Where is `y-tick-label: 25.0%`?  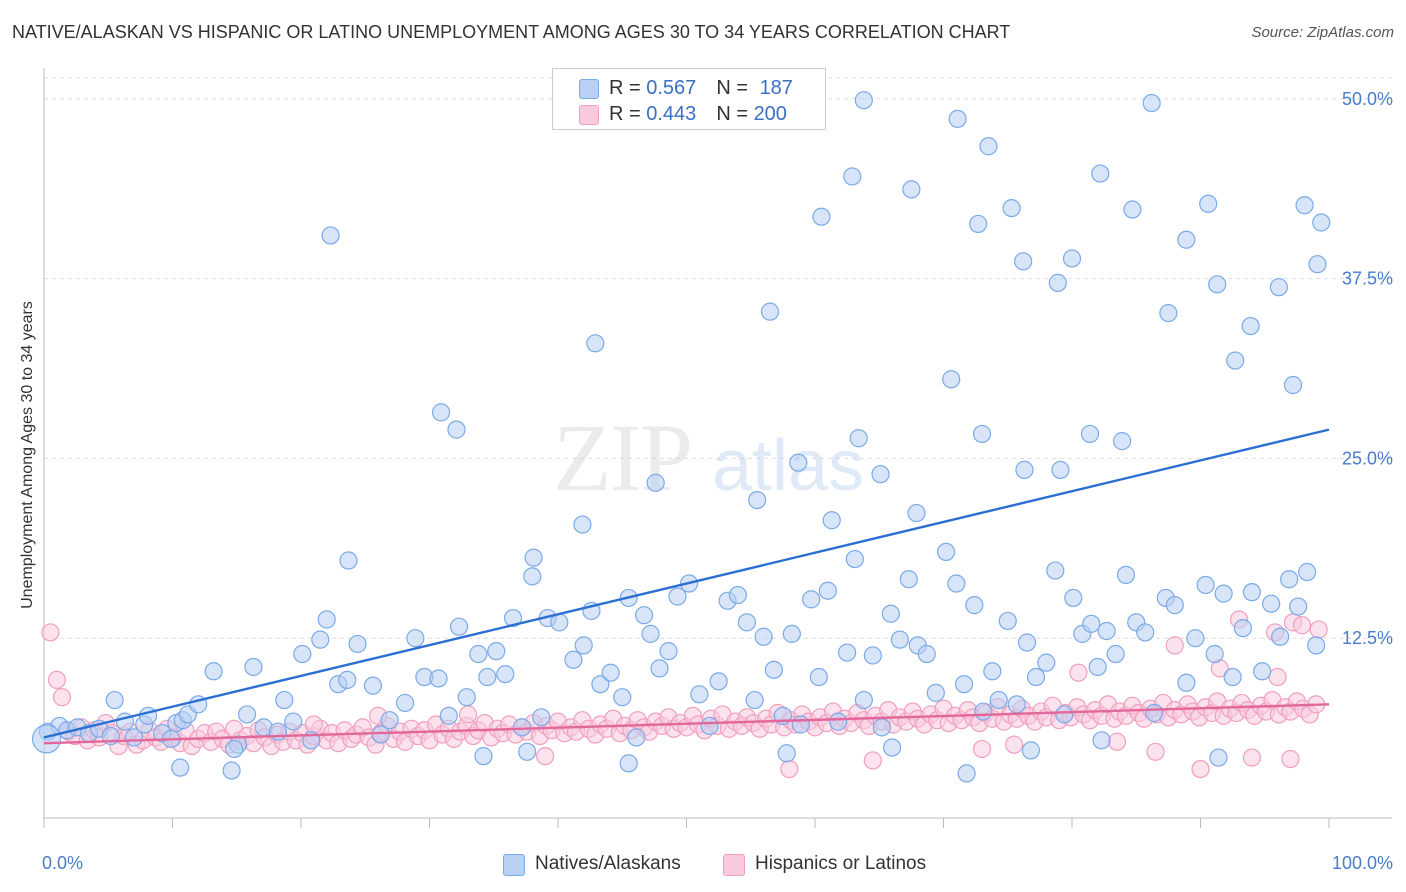
y-tick-label: 25.0% is located at coordinates (1367, 458).